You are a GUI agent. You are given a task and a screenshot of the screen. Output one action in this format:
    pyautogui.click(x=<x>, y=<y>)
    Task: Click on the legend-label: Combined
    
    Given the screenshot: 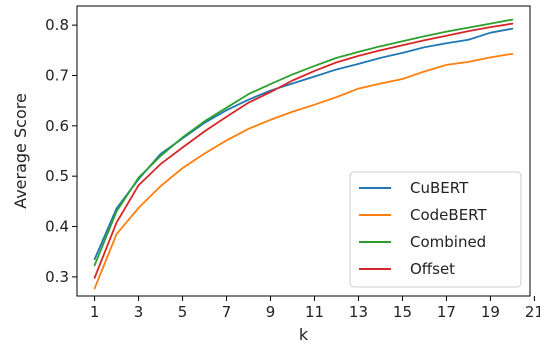 What is the action you would take?
    pyautogui.click(x=448, y=242)
    